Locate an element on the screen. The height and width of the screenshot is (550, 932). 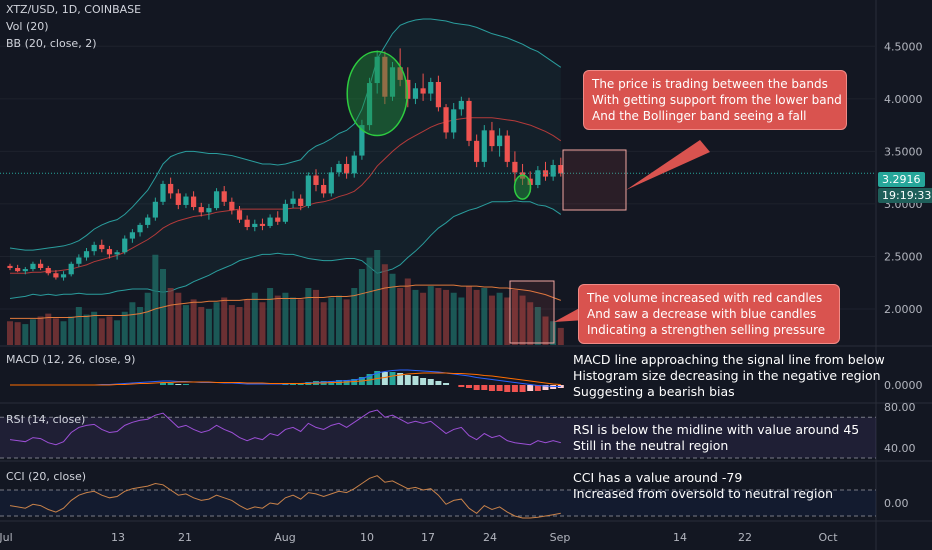
volume-projection-box is located at coordinates (532, 312).